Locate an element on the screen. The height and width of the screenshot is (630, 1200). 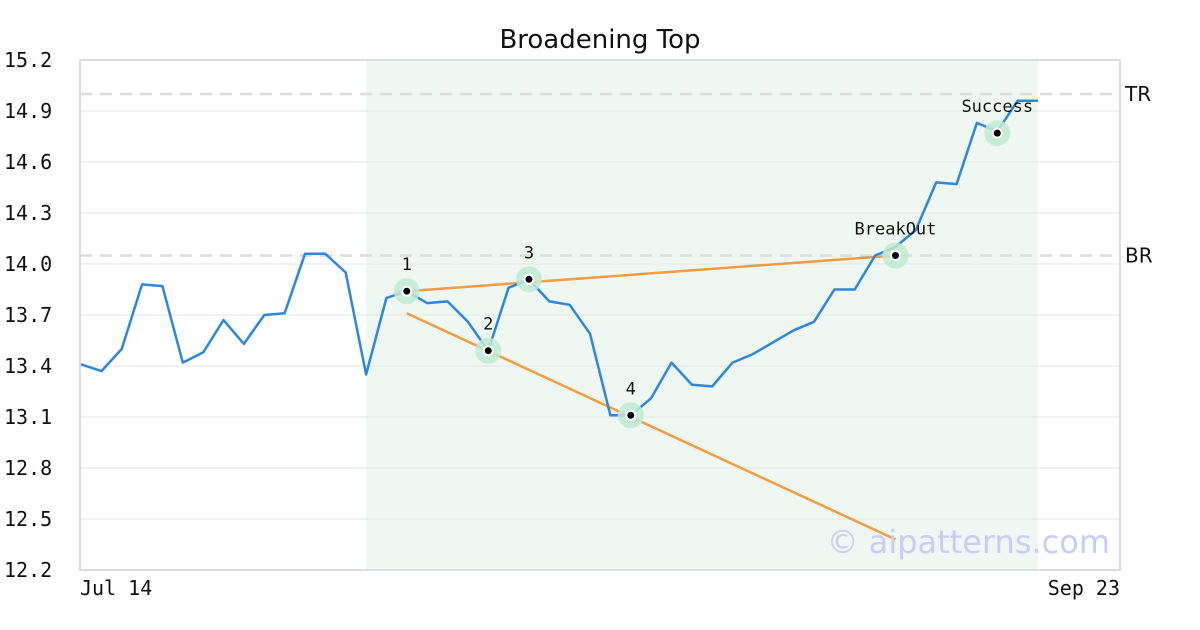
point-marker-breakout is located at coordinates (895, 255).